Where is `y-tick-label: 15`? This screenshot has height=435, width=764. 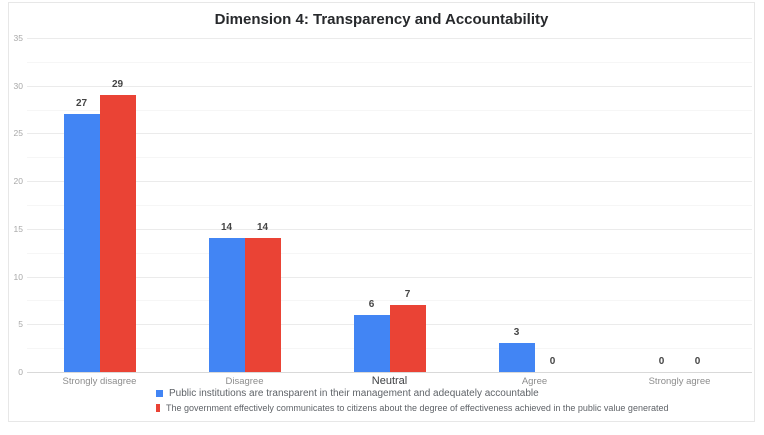
y-tick-label: 15 is located at coordinates (18, 228).